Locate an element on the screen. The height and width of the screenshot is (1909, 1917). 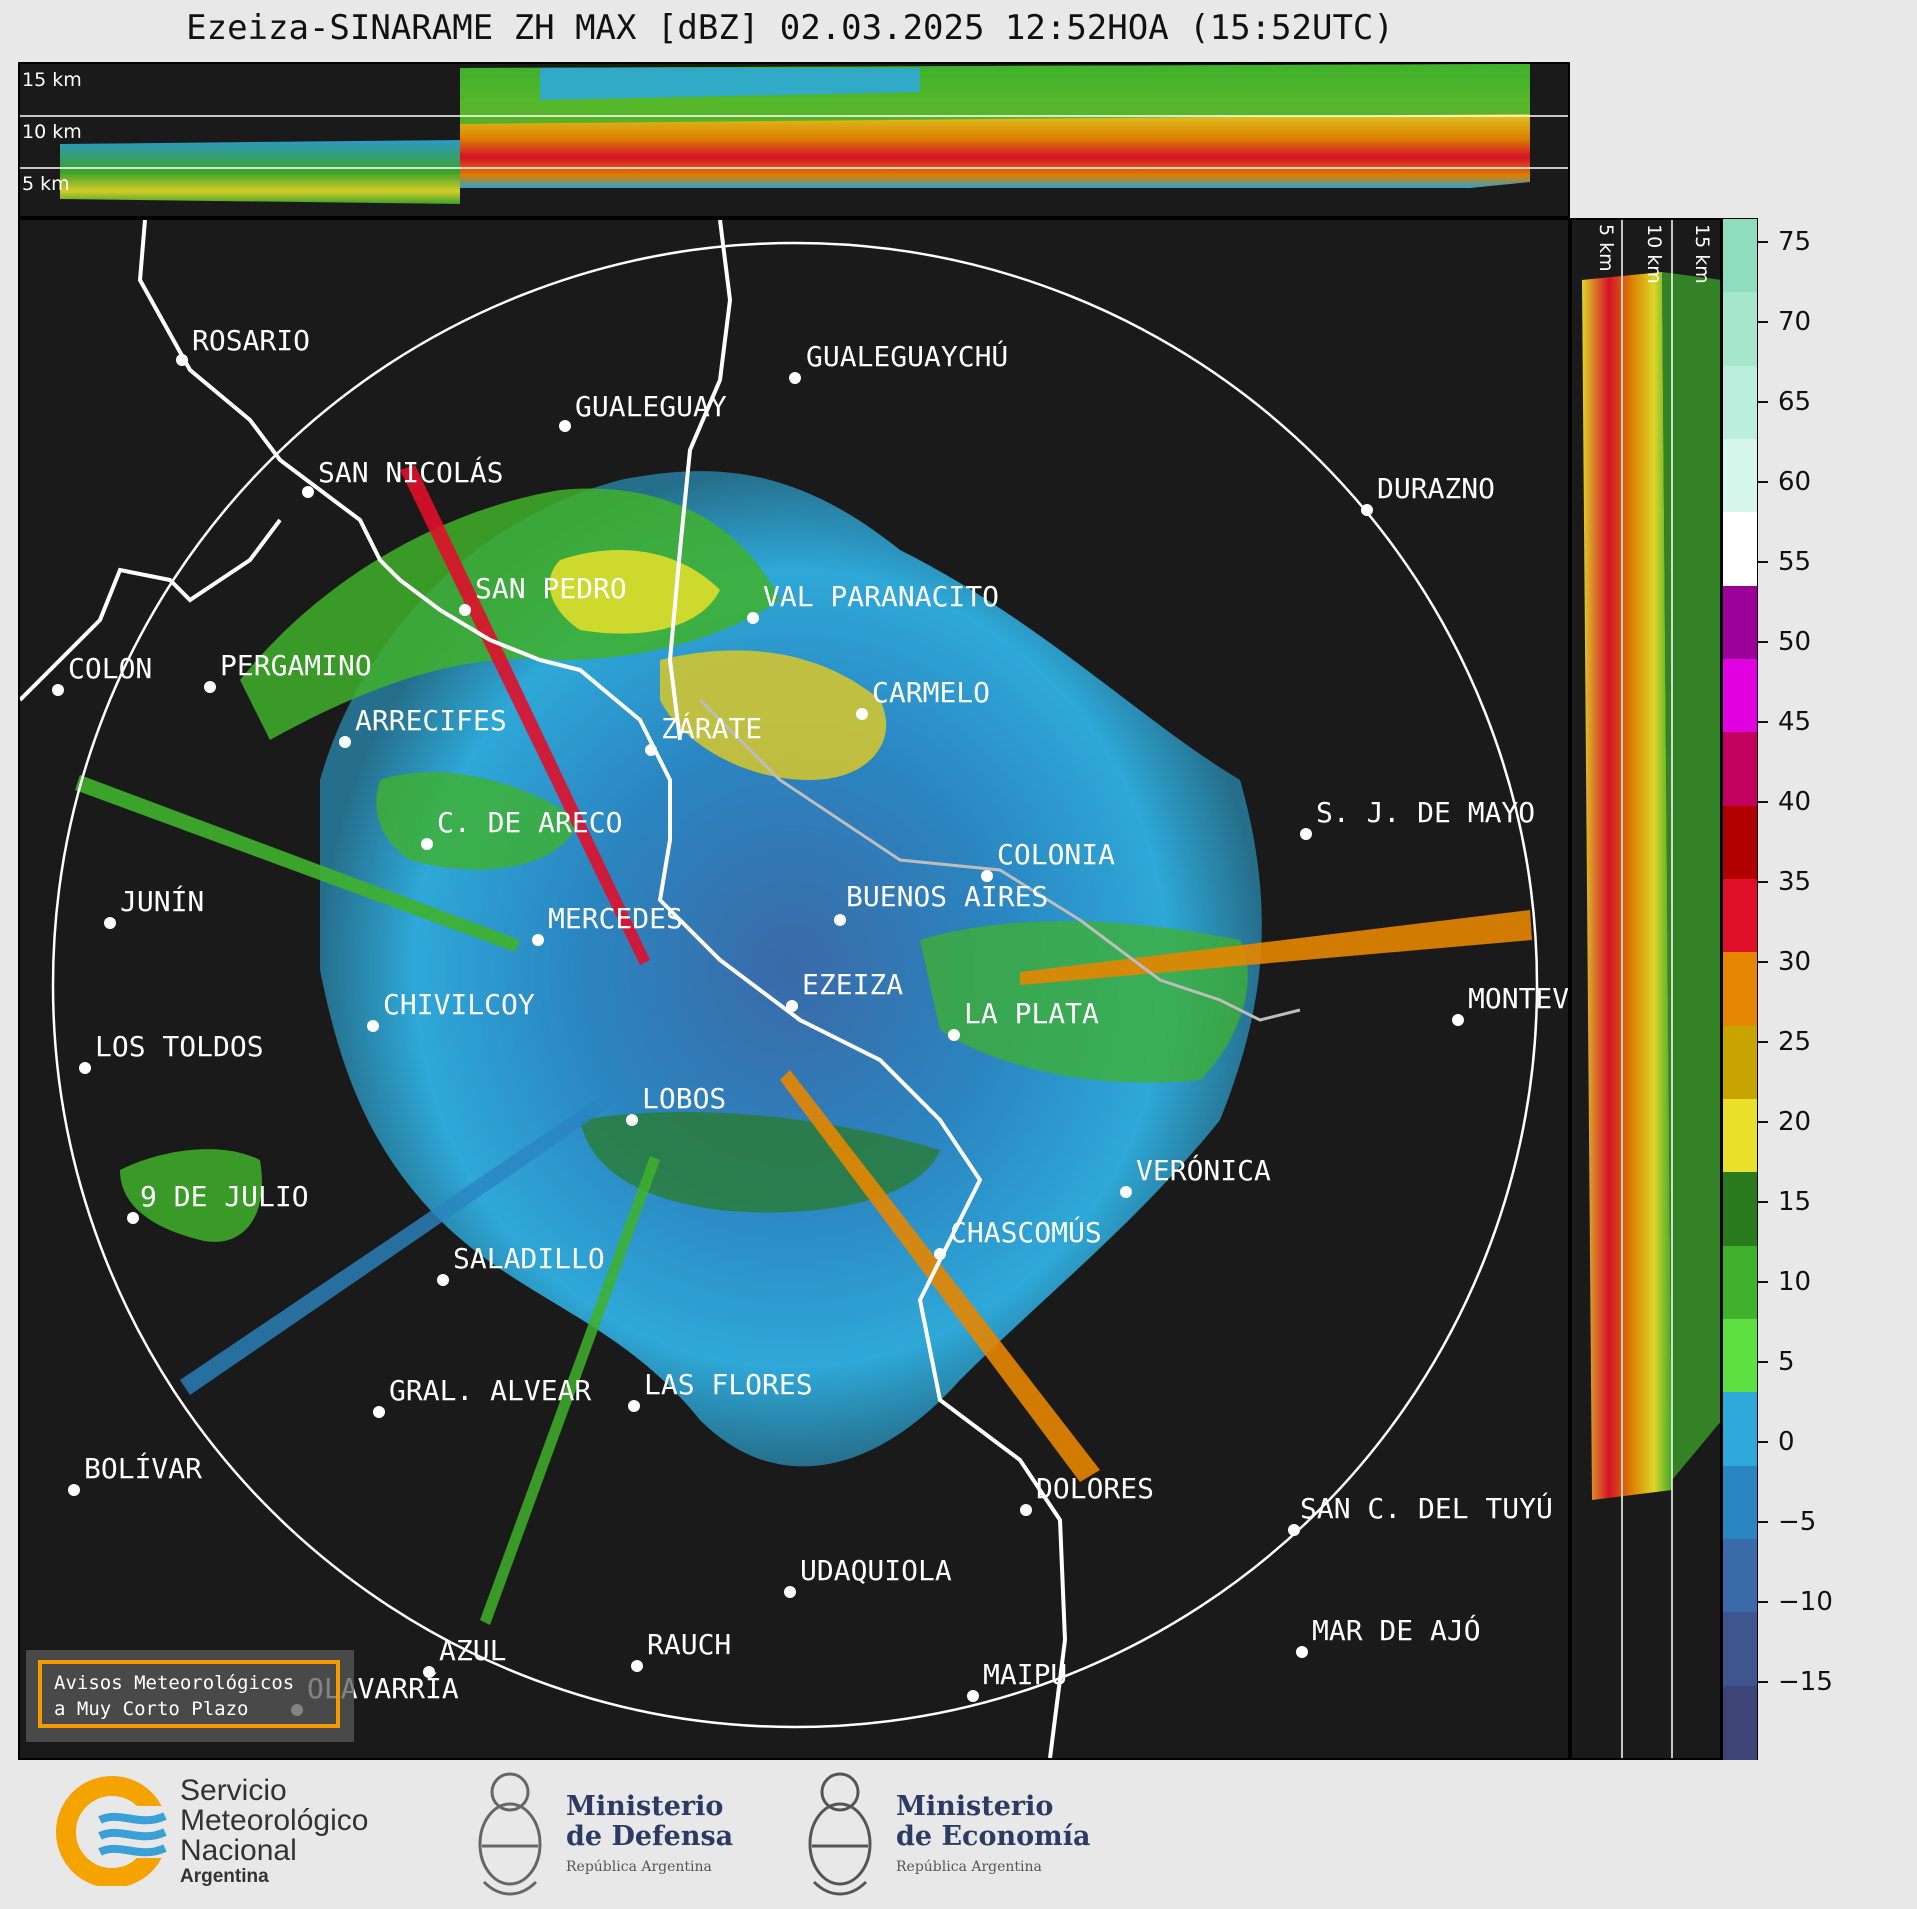
echo-9dejulio is located at coordinates (191, 1195).